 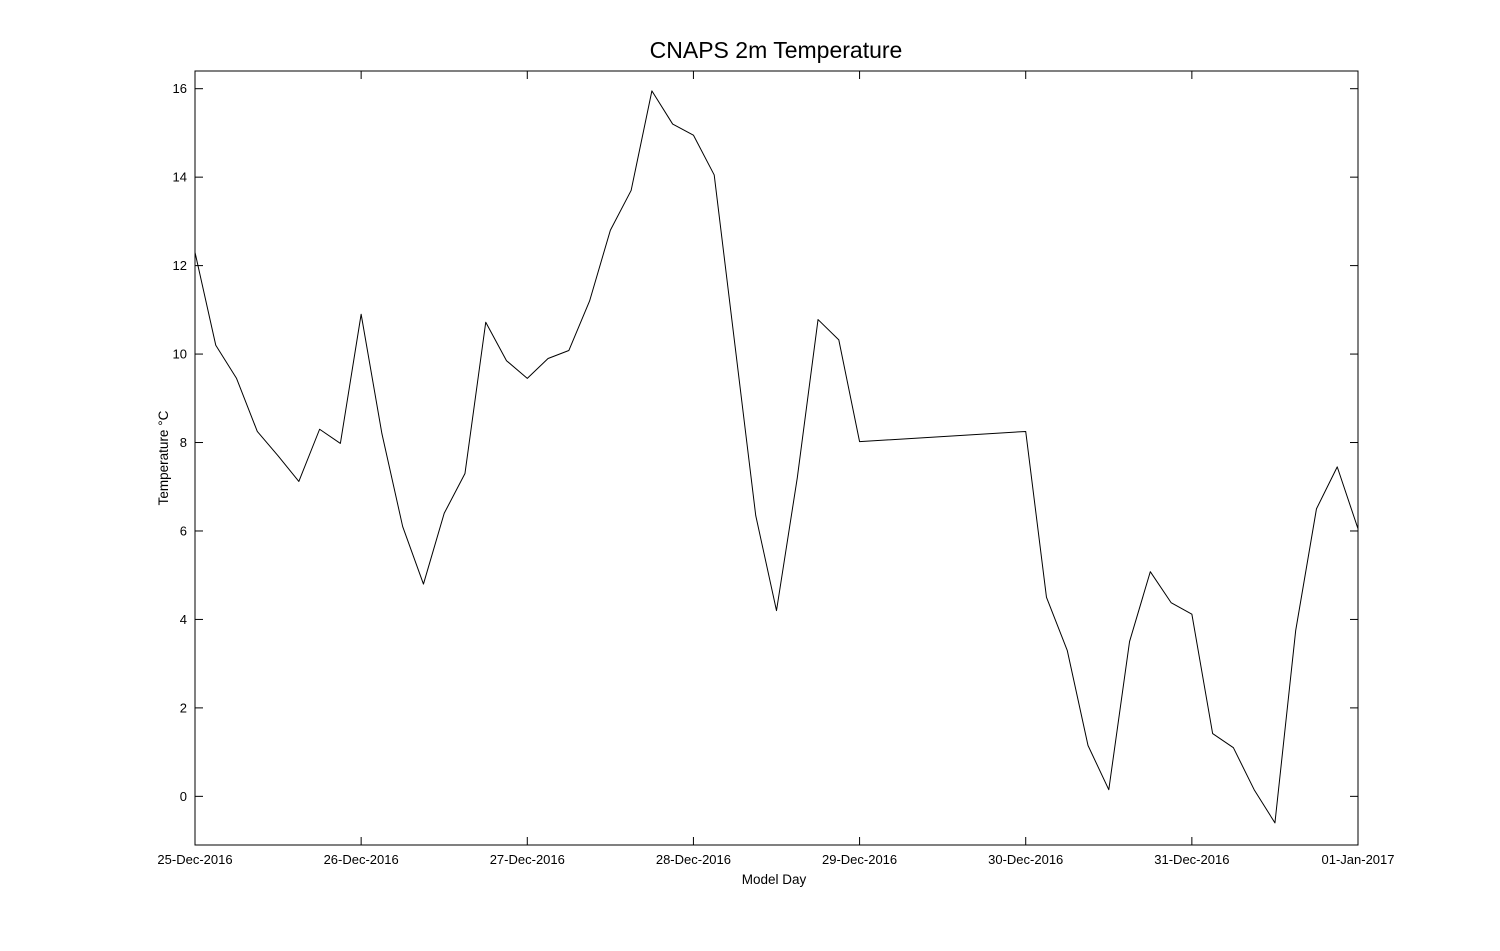 What do you see at coordinates (183, 707) in the screenshot?
I see `y-tick-label: 2` at bounding box center [183, 707].